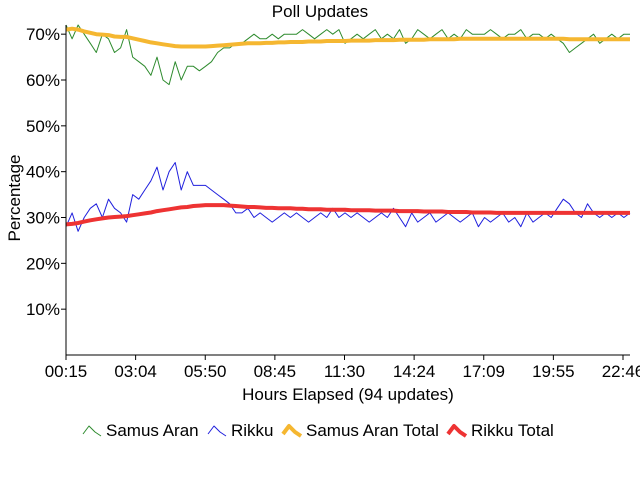  I want to click on legend-symbol-rikku-total, so click(457, 431).